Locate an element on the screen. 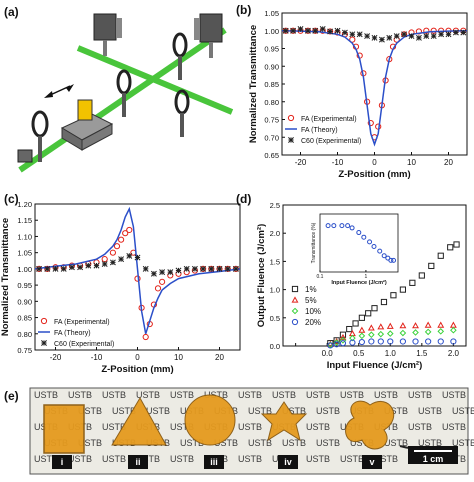 This screenshot has width=474, height=482. y-tick-label: 2.0 is located at coordinates (275, 233).